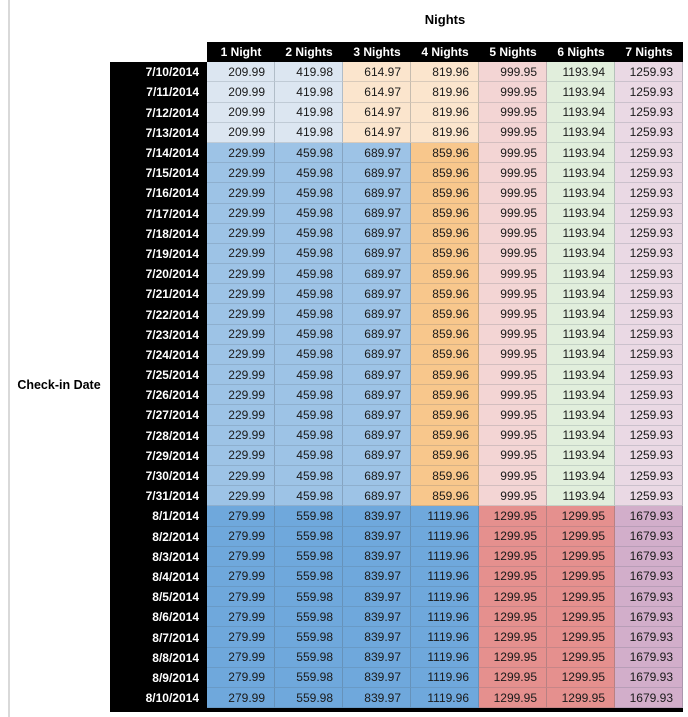 Image resolution: width=688 pixels, height=717 pixels. What do you see at coordinates (158, 415) in the screenshot?
I see `row-header-date: 7/27/2014` at bounding box center [158, 415].